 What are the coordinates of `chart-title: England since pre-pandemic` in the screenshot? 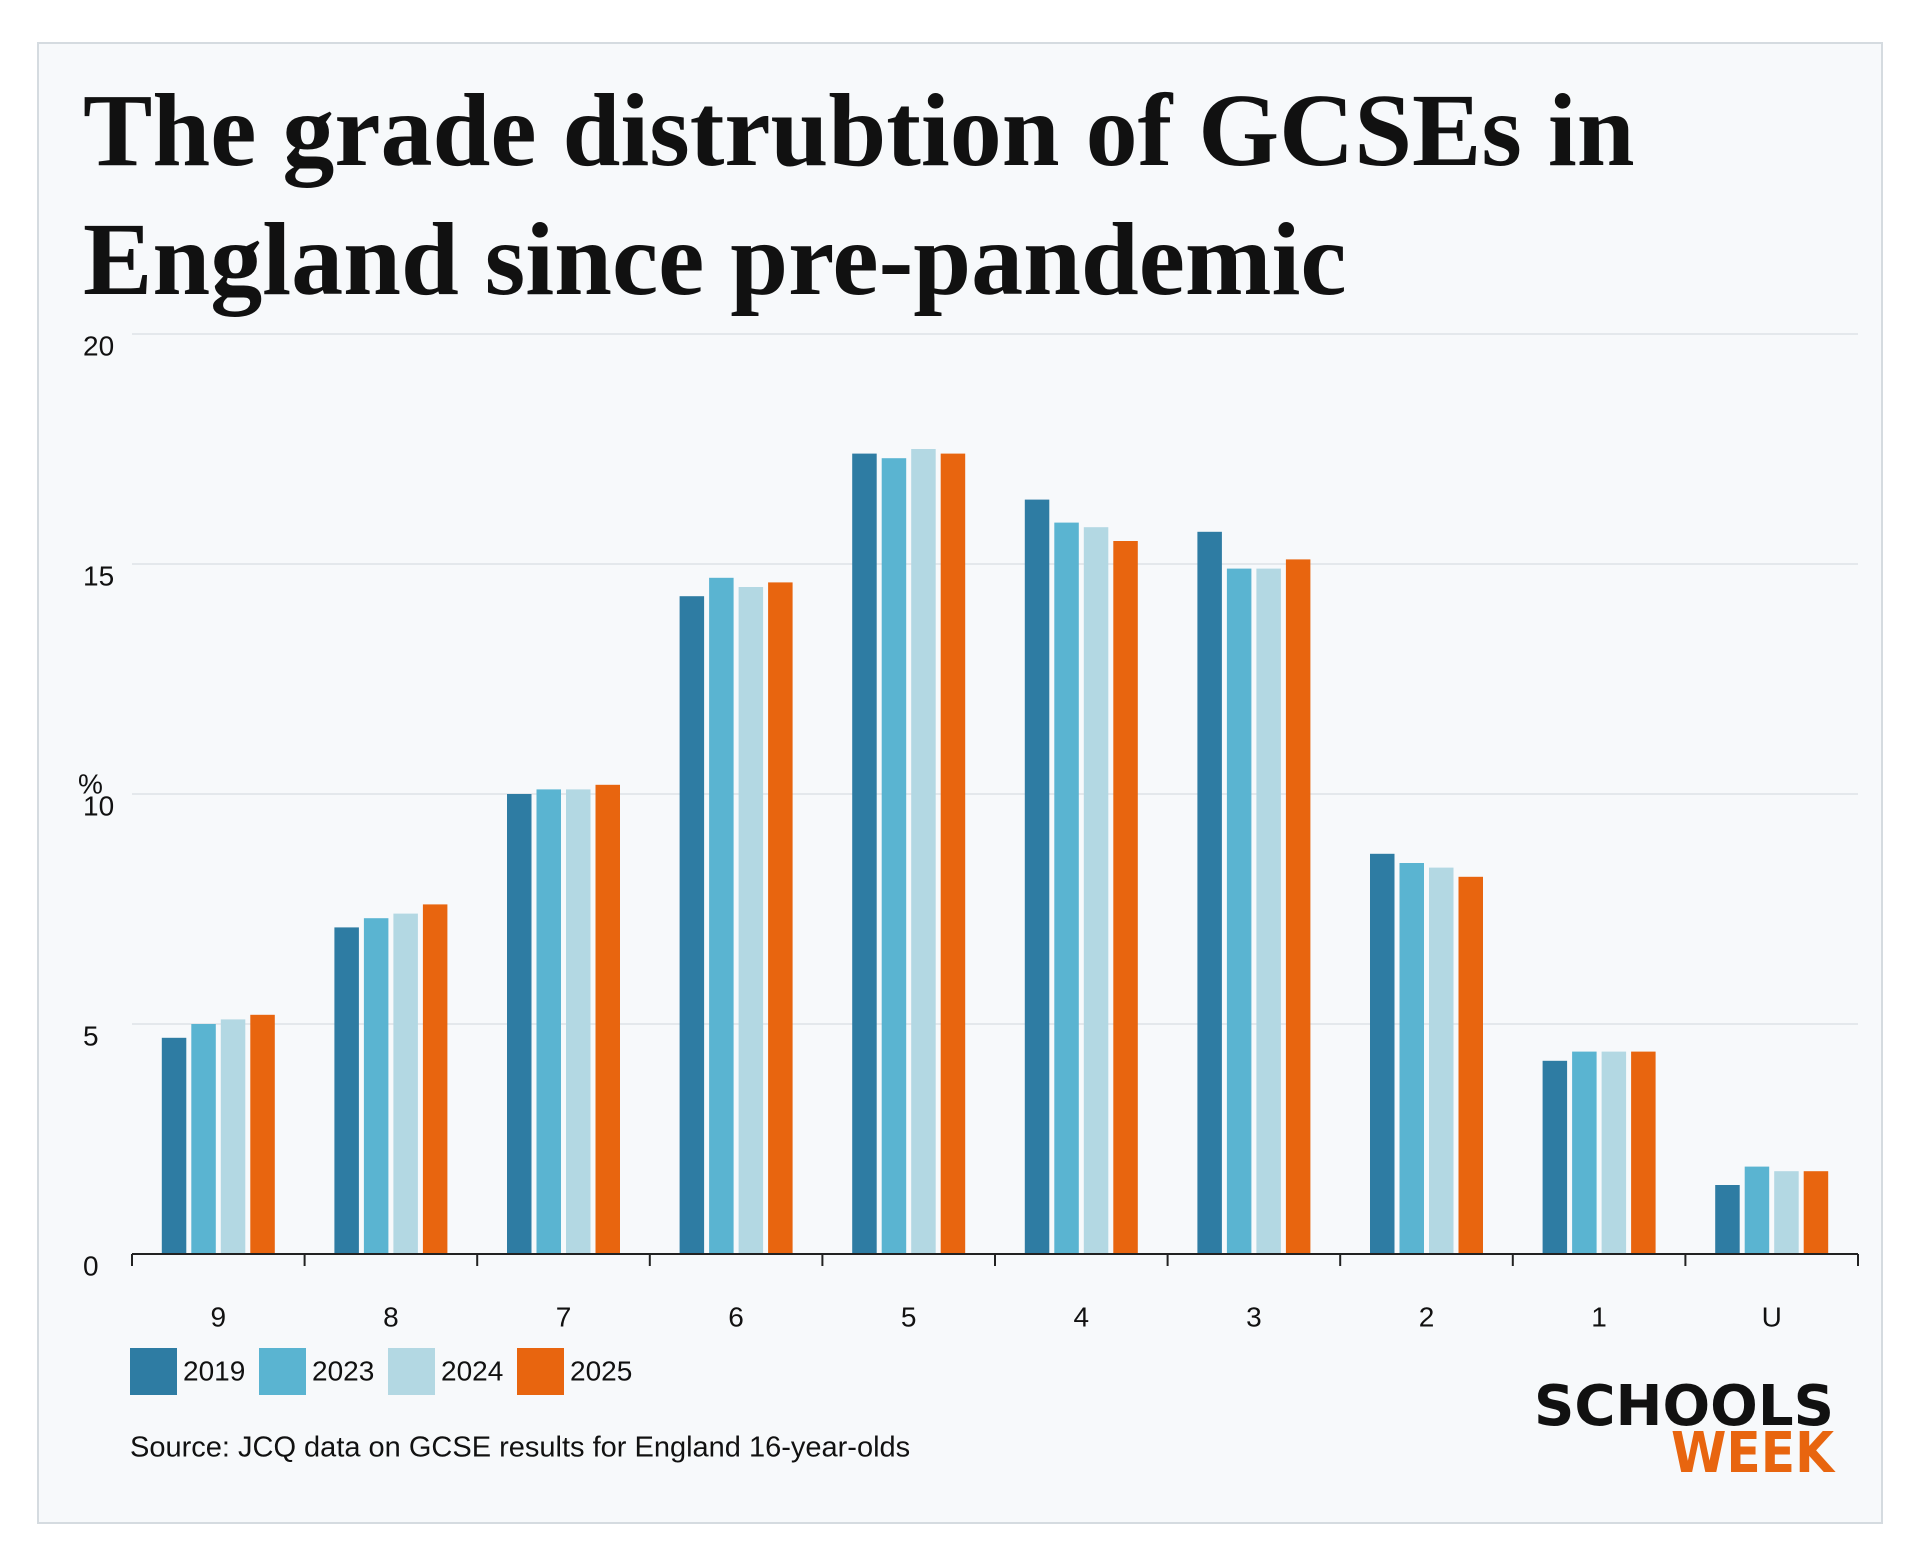 It's located at (715, 259).